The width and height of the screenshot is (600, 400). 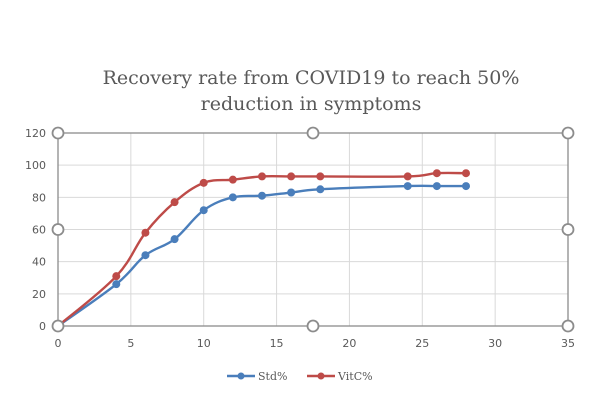 What do you see at coordinates (300, 376) in the screenshot?
I see `legend: Std% VitC%` at bounding box center [300, 376].